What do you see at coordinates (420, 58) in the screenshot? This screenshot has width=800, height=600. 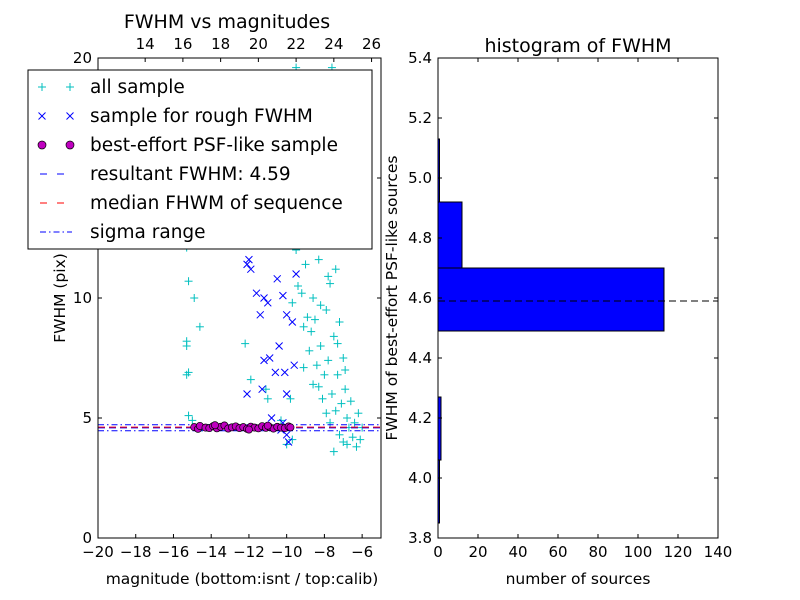 I see `hist-y-tick-label: 5.4` at bounding box center [420, 58].